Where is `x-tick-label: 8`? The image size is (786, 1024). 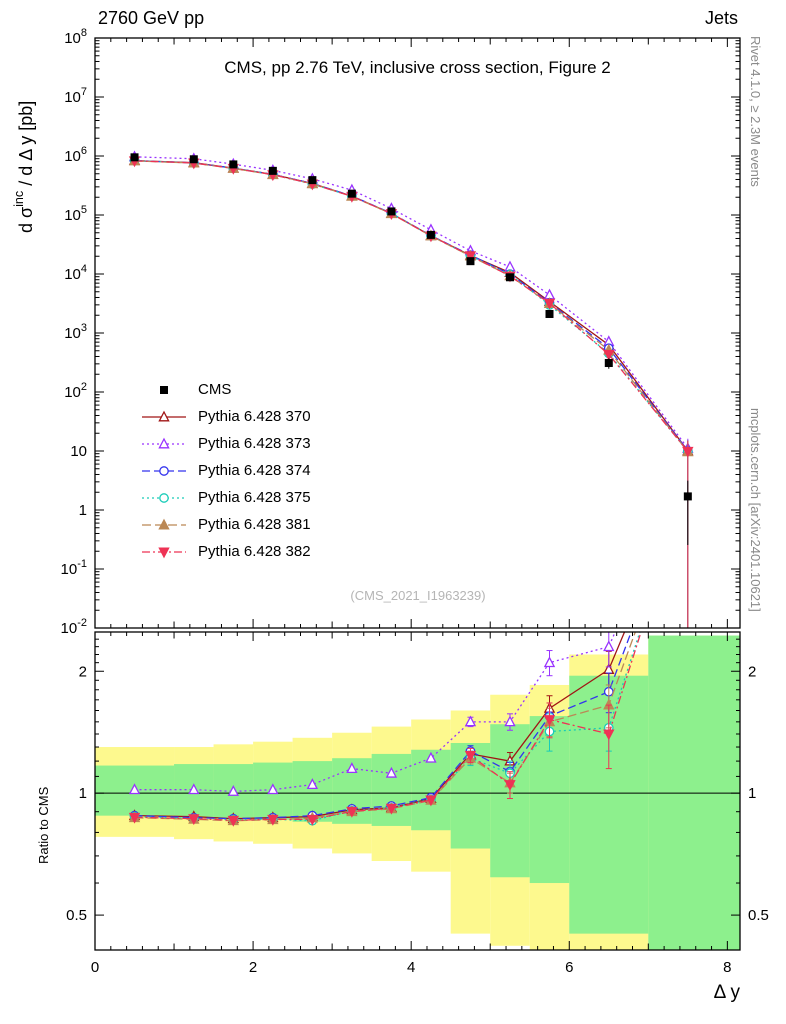 x-tick-label: 8 is located at coordinates (727, 967).